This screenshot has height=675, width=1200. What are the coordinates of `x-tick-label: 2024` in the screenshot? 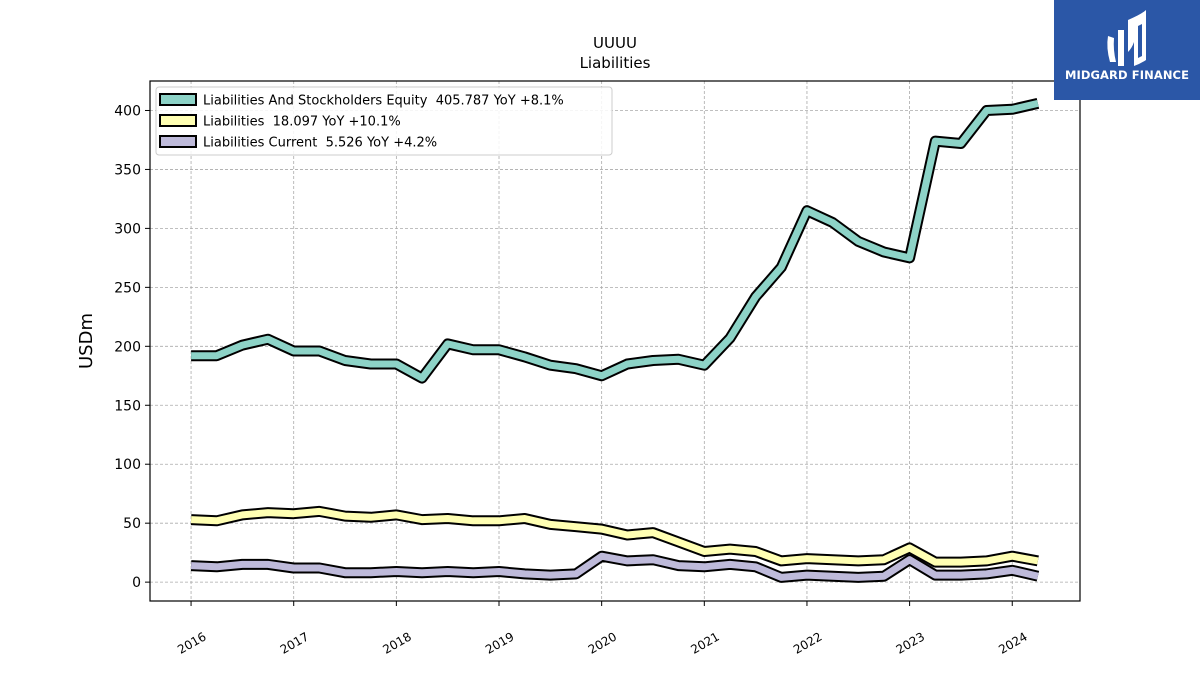 It's located at (1012, 642).